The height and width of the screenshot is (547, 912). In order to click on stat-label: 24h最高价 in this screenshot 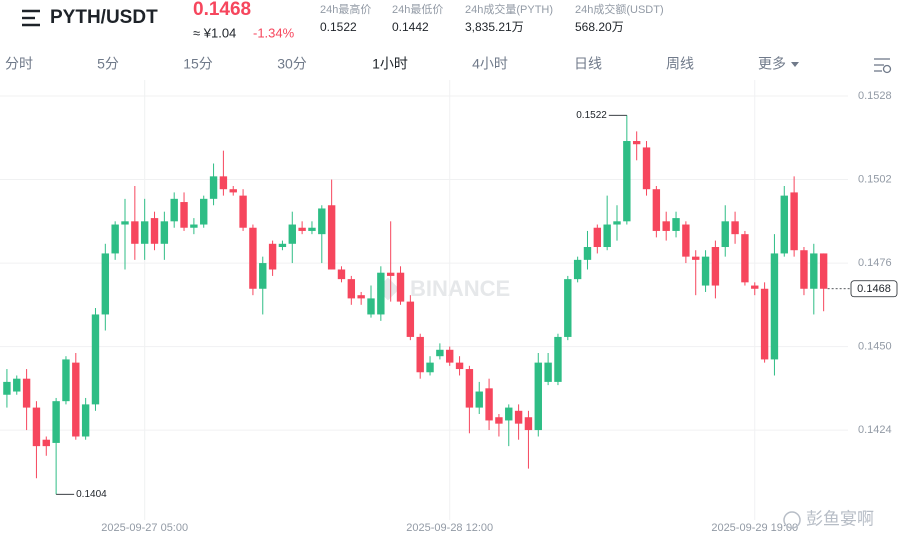, I will do `click(345, 9)`.